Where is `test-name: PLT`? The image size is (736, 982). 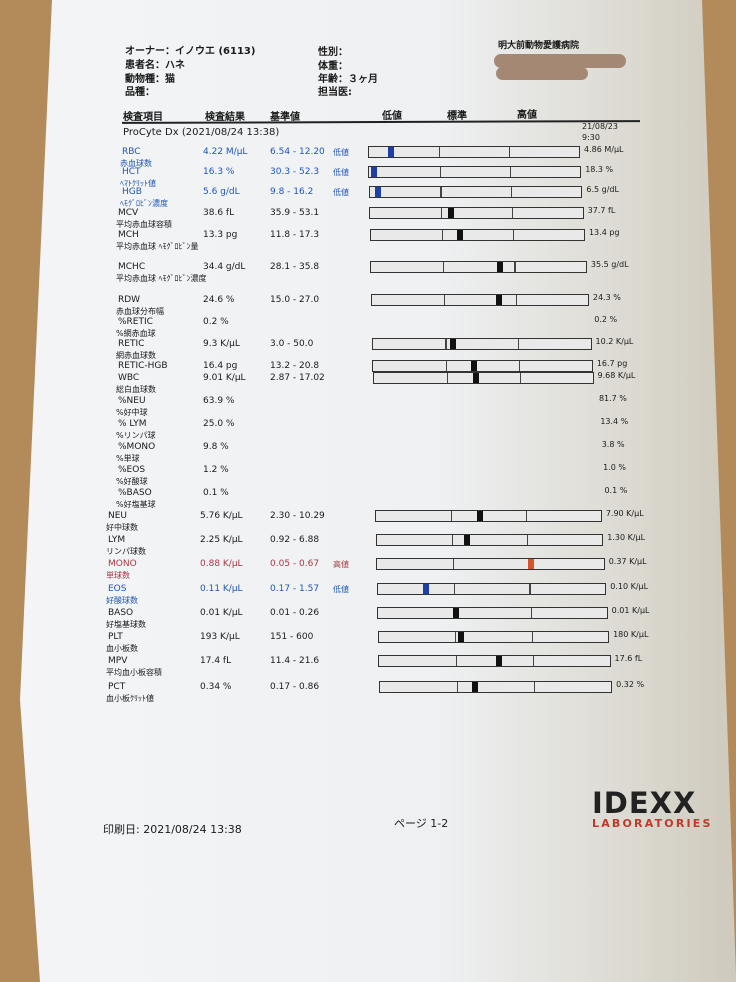
test-name: PLT is located at coordinates (115, 637).